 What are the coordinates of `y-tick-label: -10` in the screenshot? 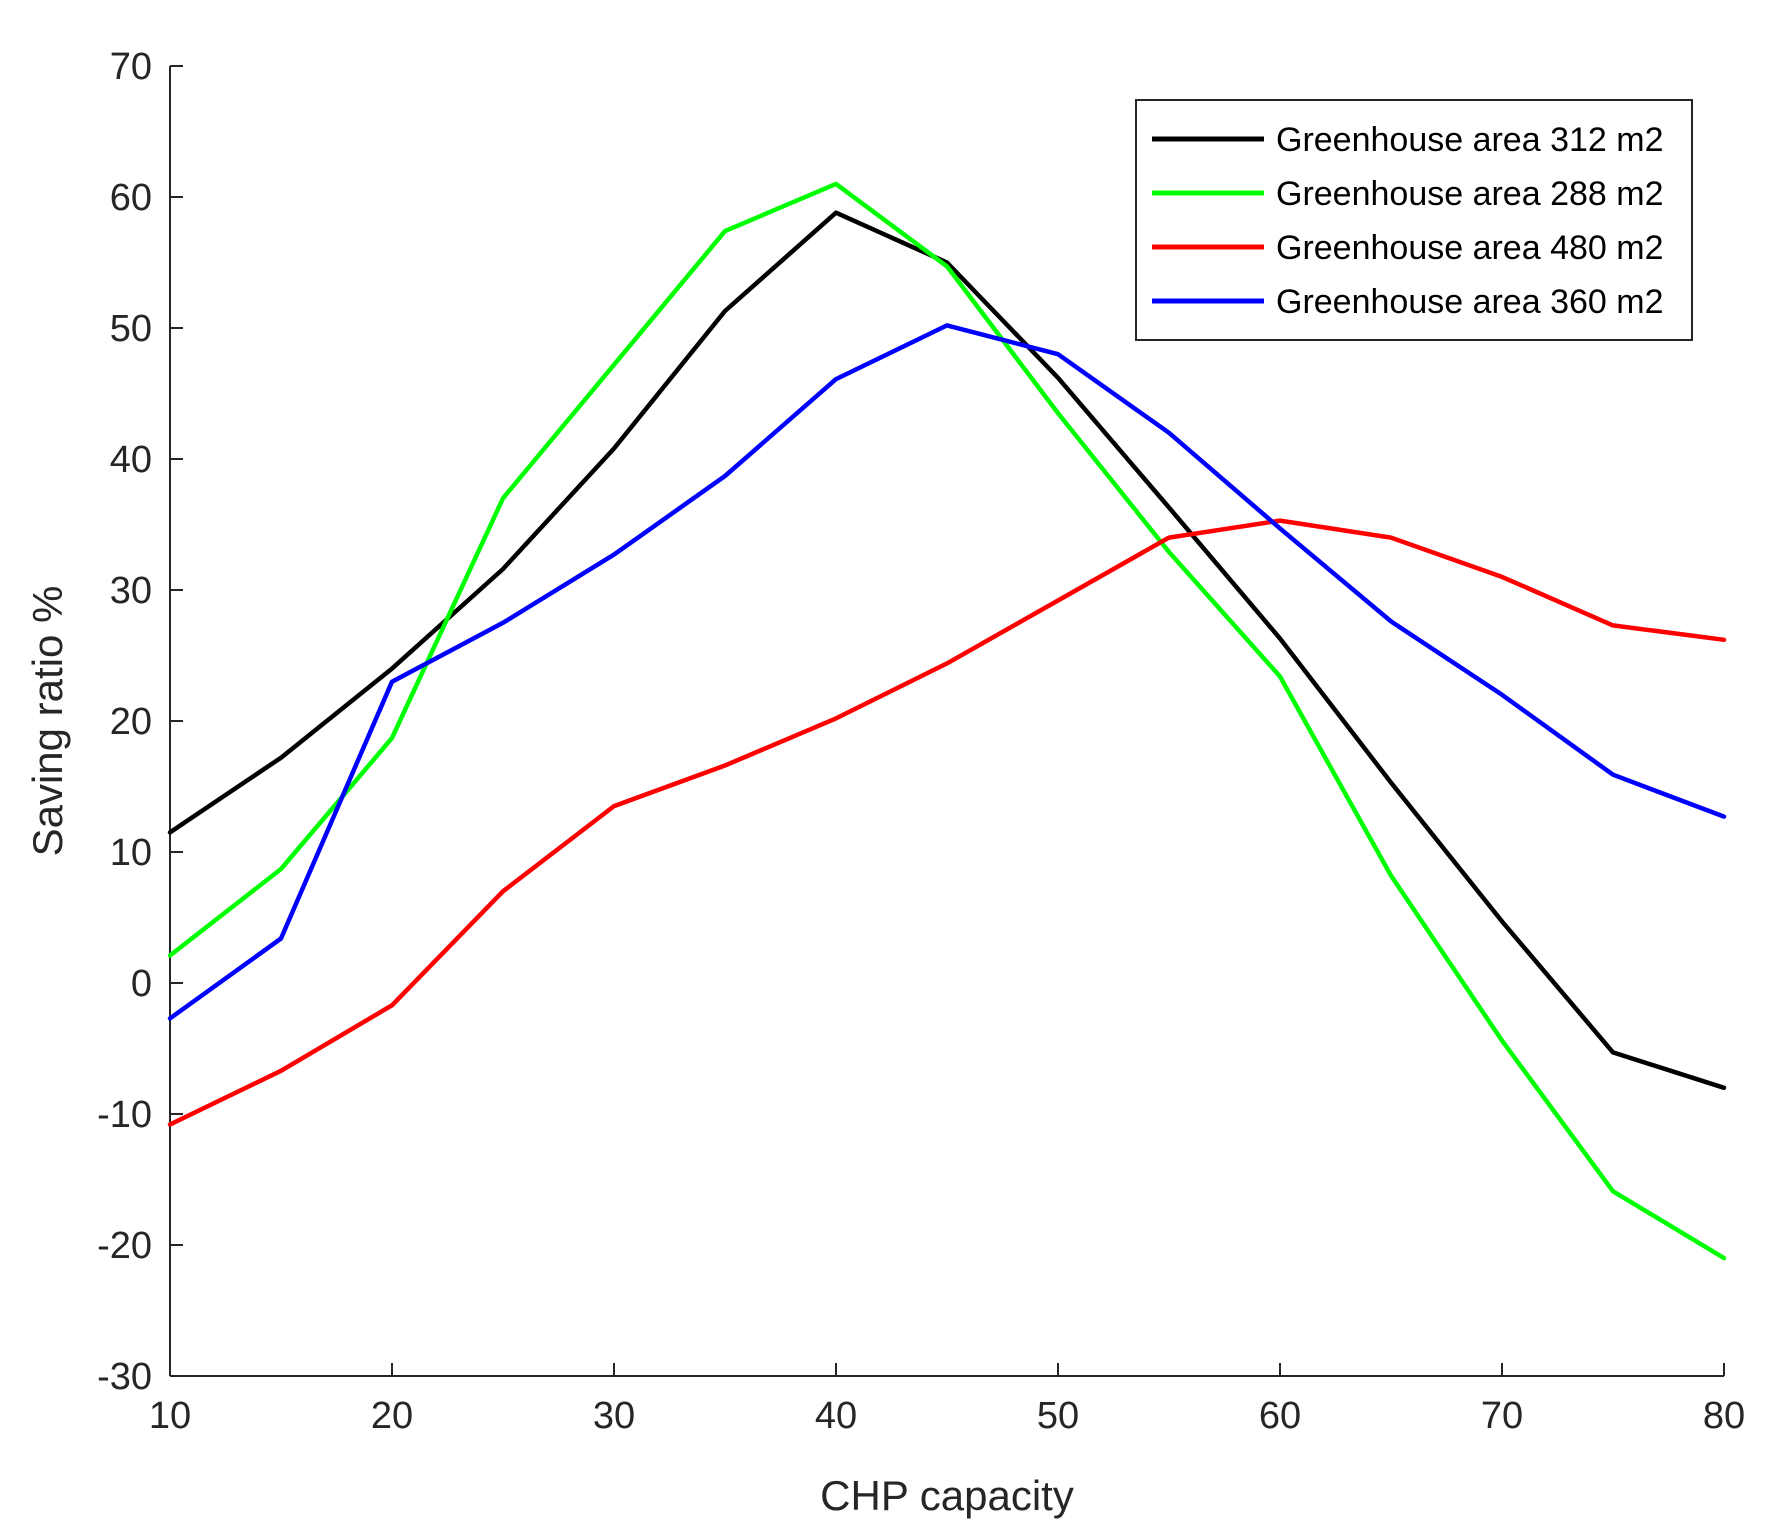 It's located at (124, 1115).